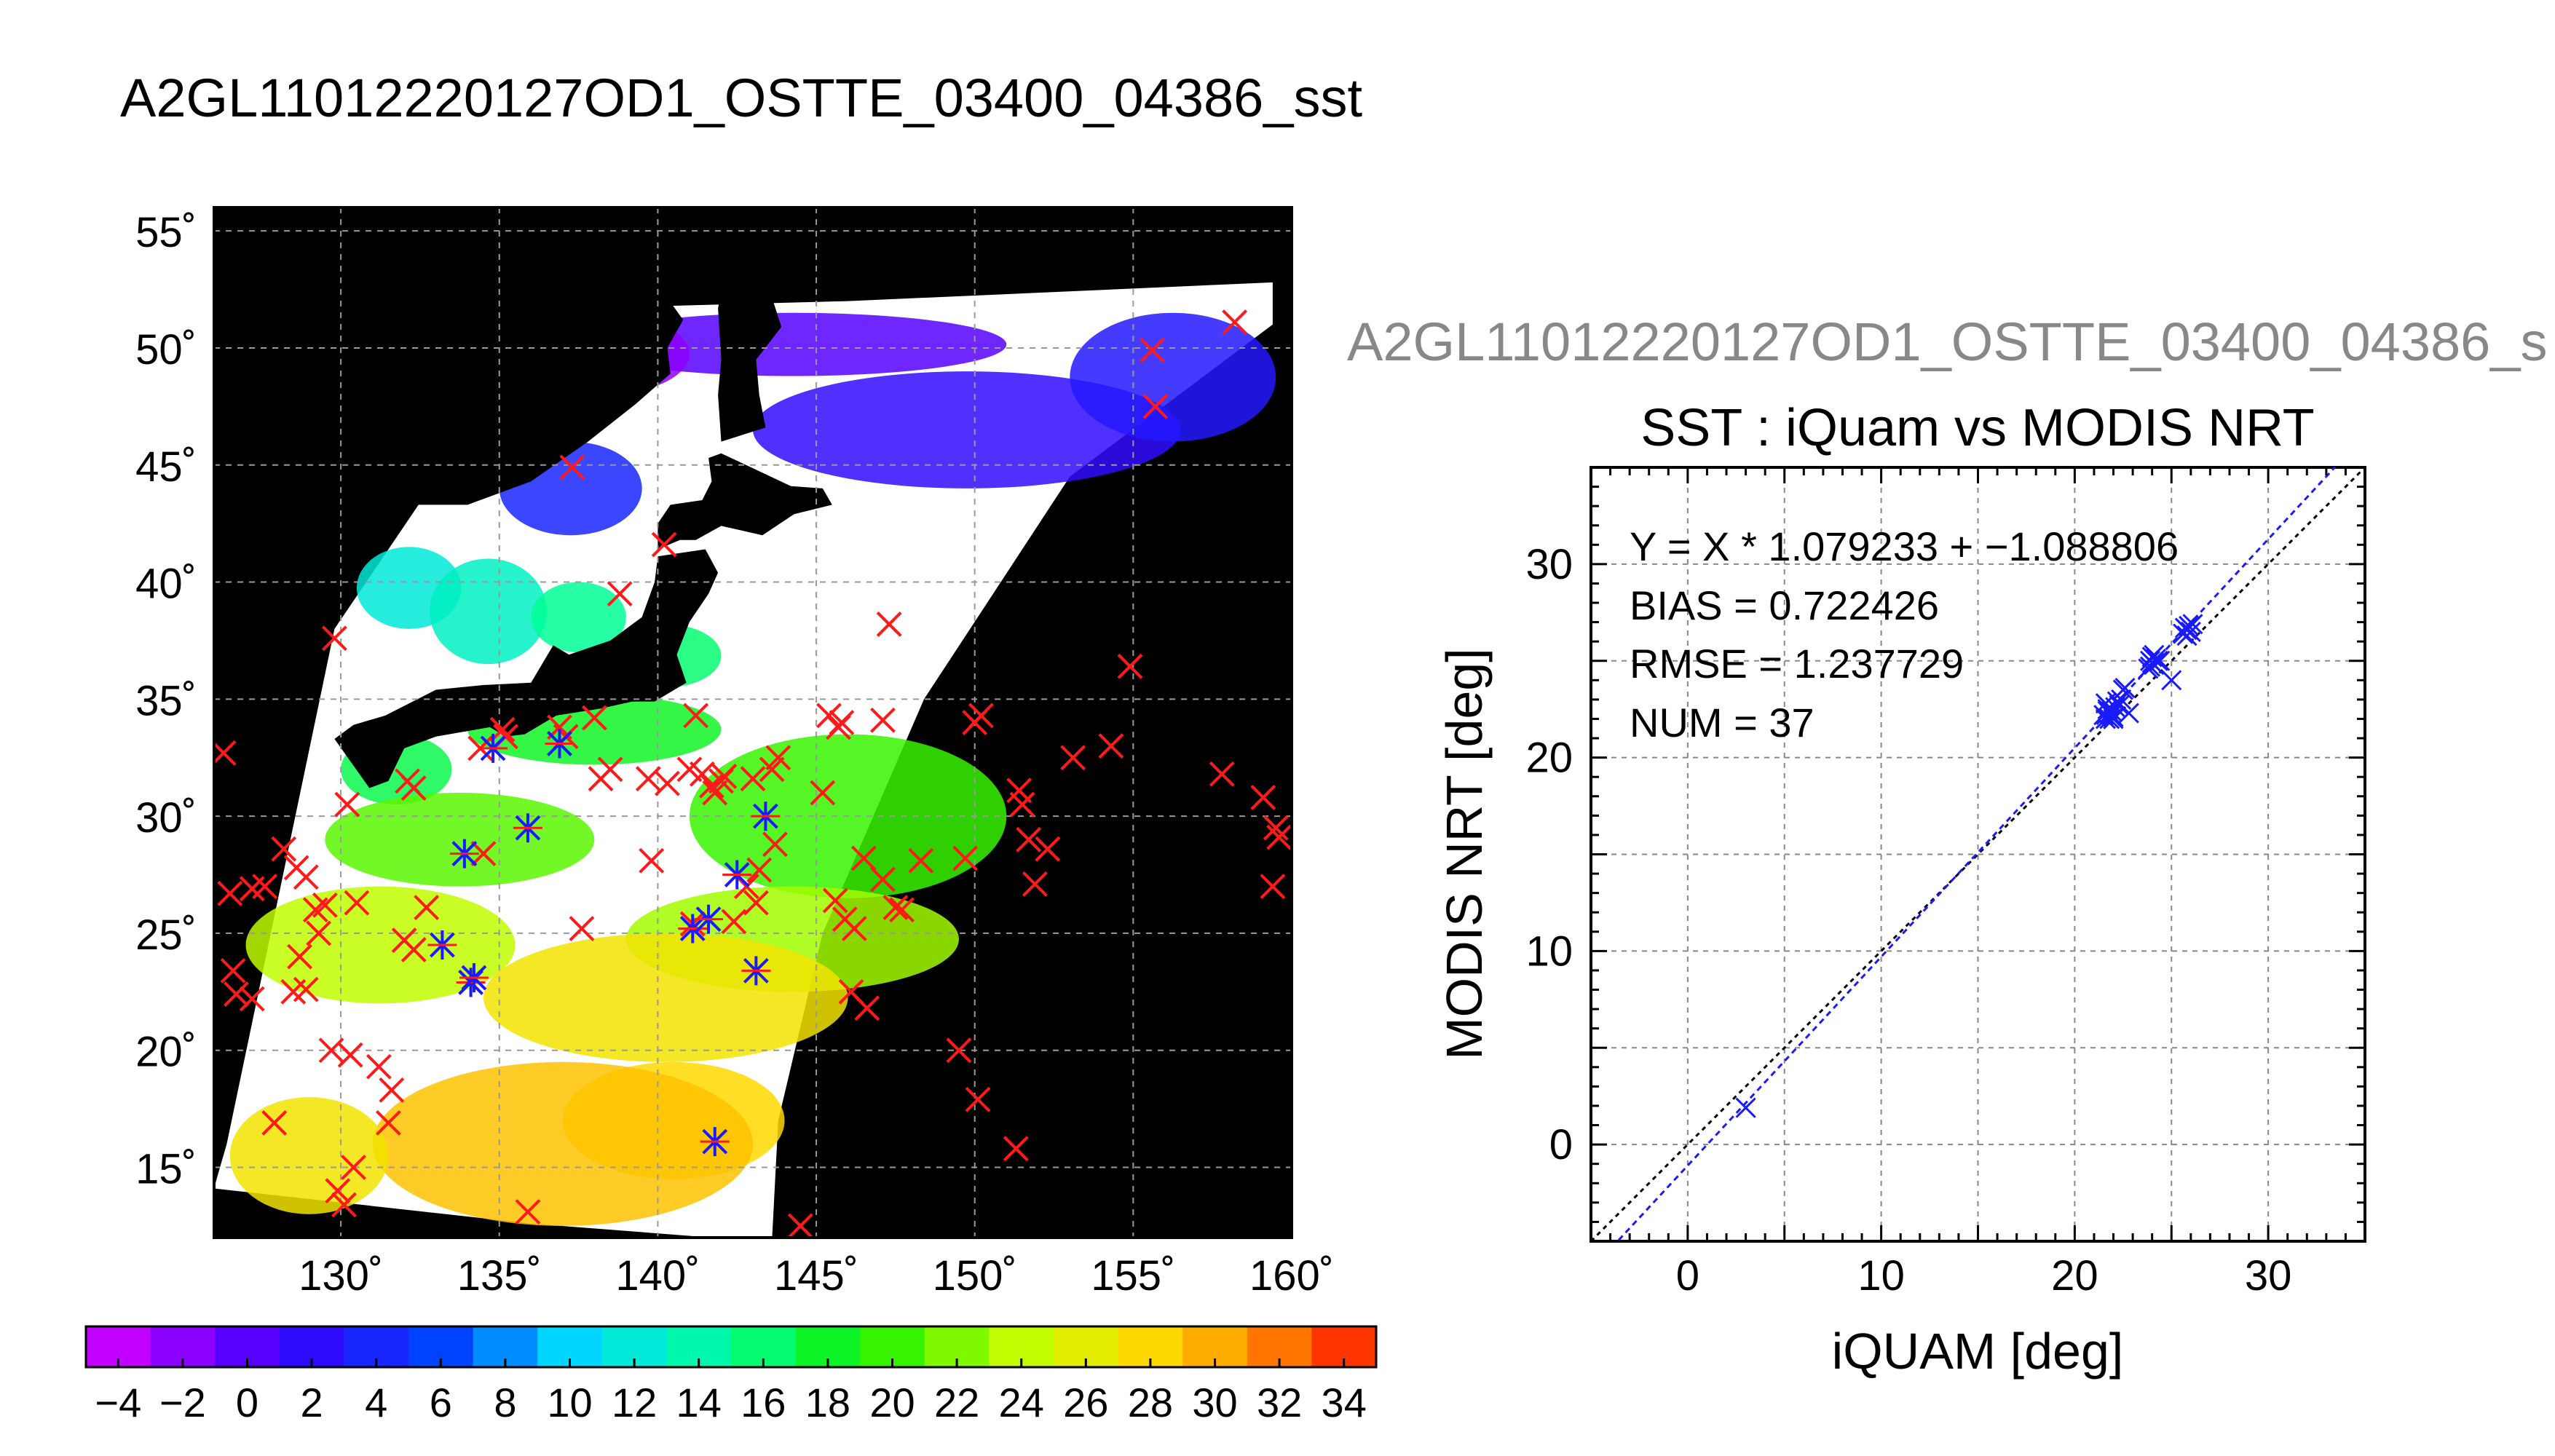 The height and width of the screenshot is (1456, 2555). Describe the element at coordinates (1085, 1402) in the screenshot. I see `colorbar-tick-label: 26` at that location.